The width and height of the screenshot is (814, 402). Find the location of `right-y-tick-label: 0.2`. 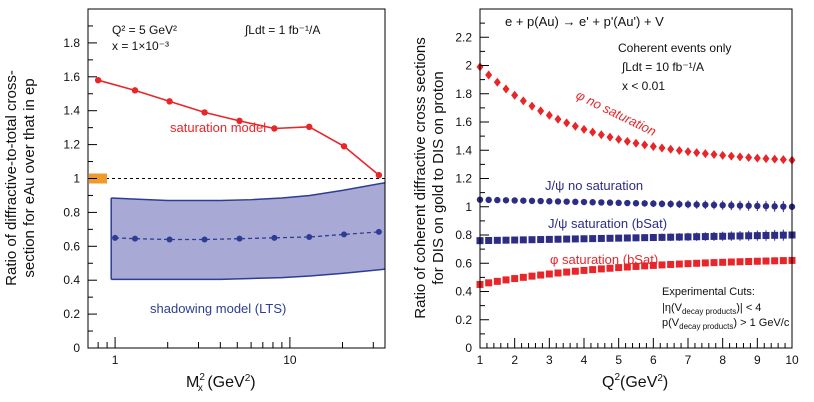

right-y-tick-label: 0.2 is located at coordinates (463, 320).